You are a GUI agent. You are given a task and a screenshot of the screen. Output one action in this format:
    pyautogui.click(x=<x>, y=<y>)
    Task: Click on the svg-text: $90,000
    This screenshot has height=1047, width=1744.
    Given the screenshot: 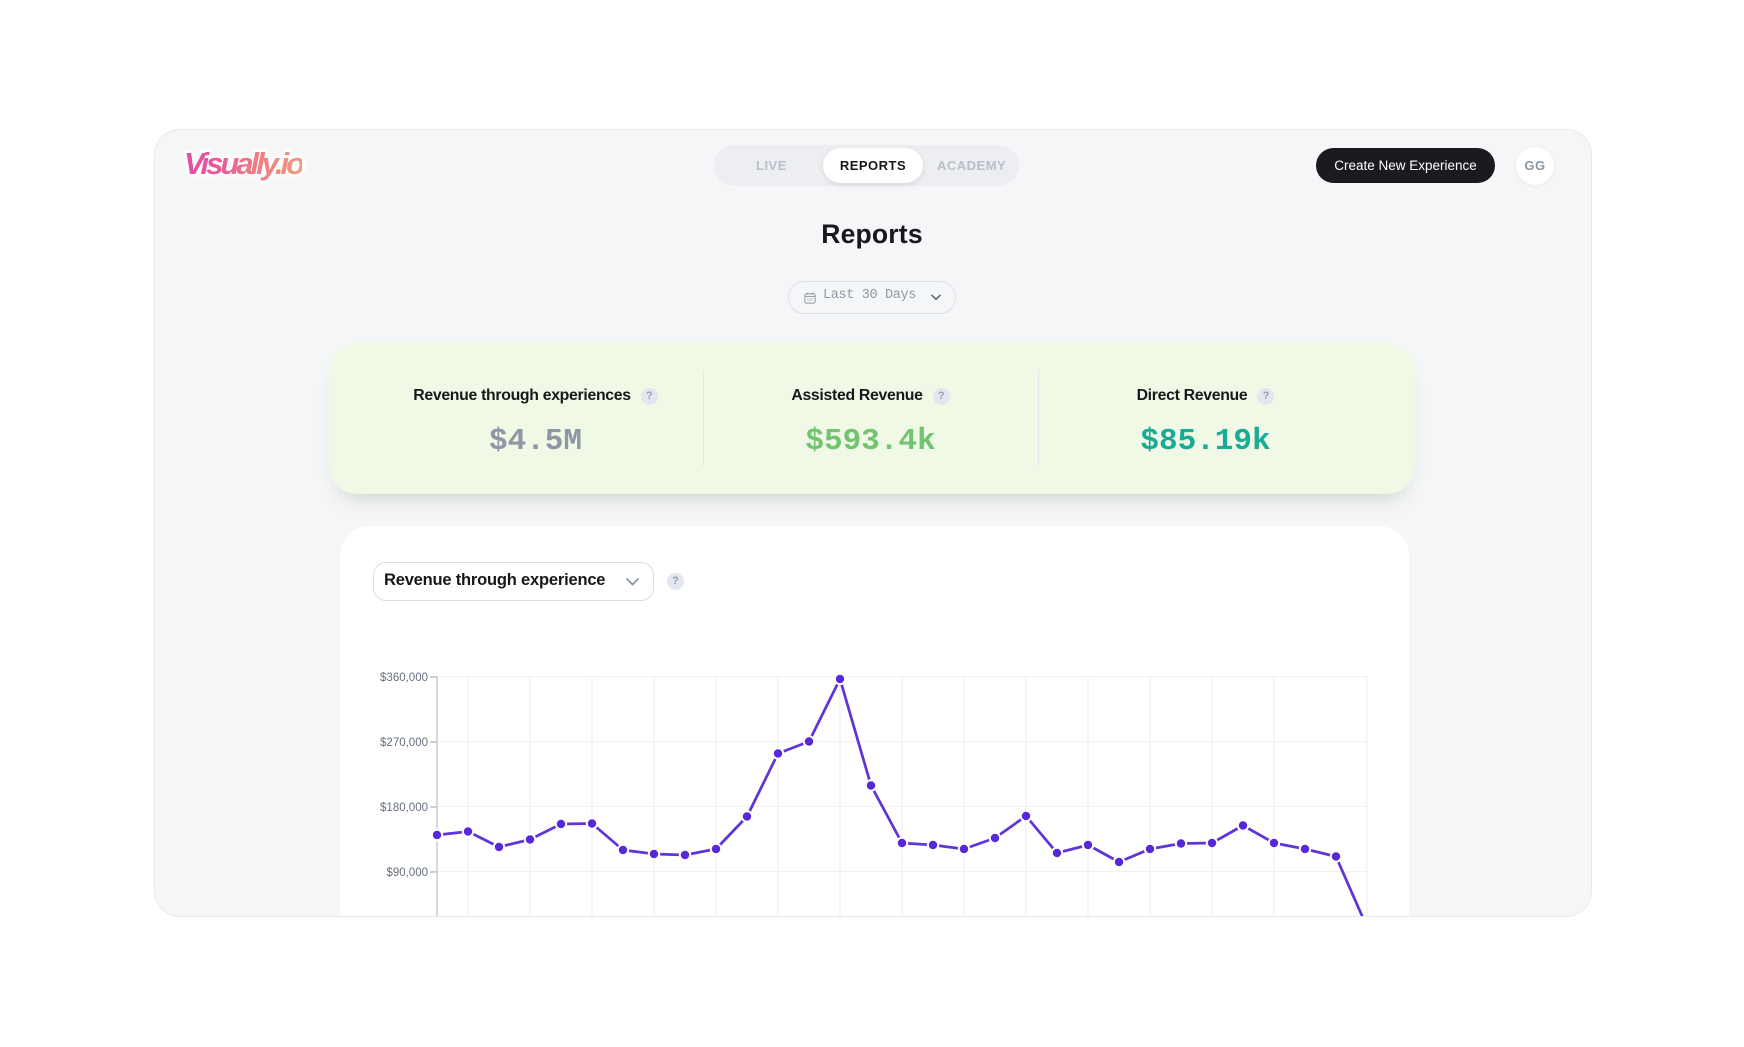 What is the action you would take?
    pyautogui.click(x=407, y=873)
    